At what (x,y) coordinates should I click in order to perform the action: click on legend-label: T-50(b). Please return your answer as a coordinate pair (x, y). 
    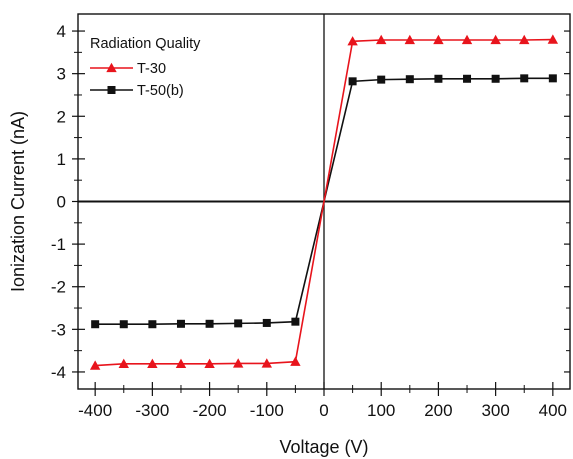
    Looking at the image, I should click on (160, 91).